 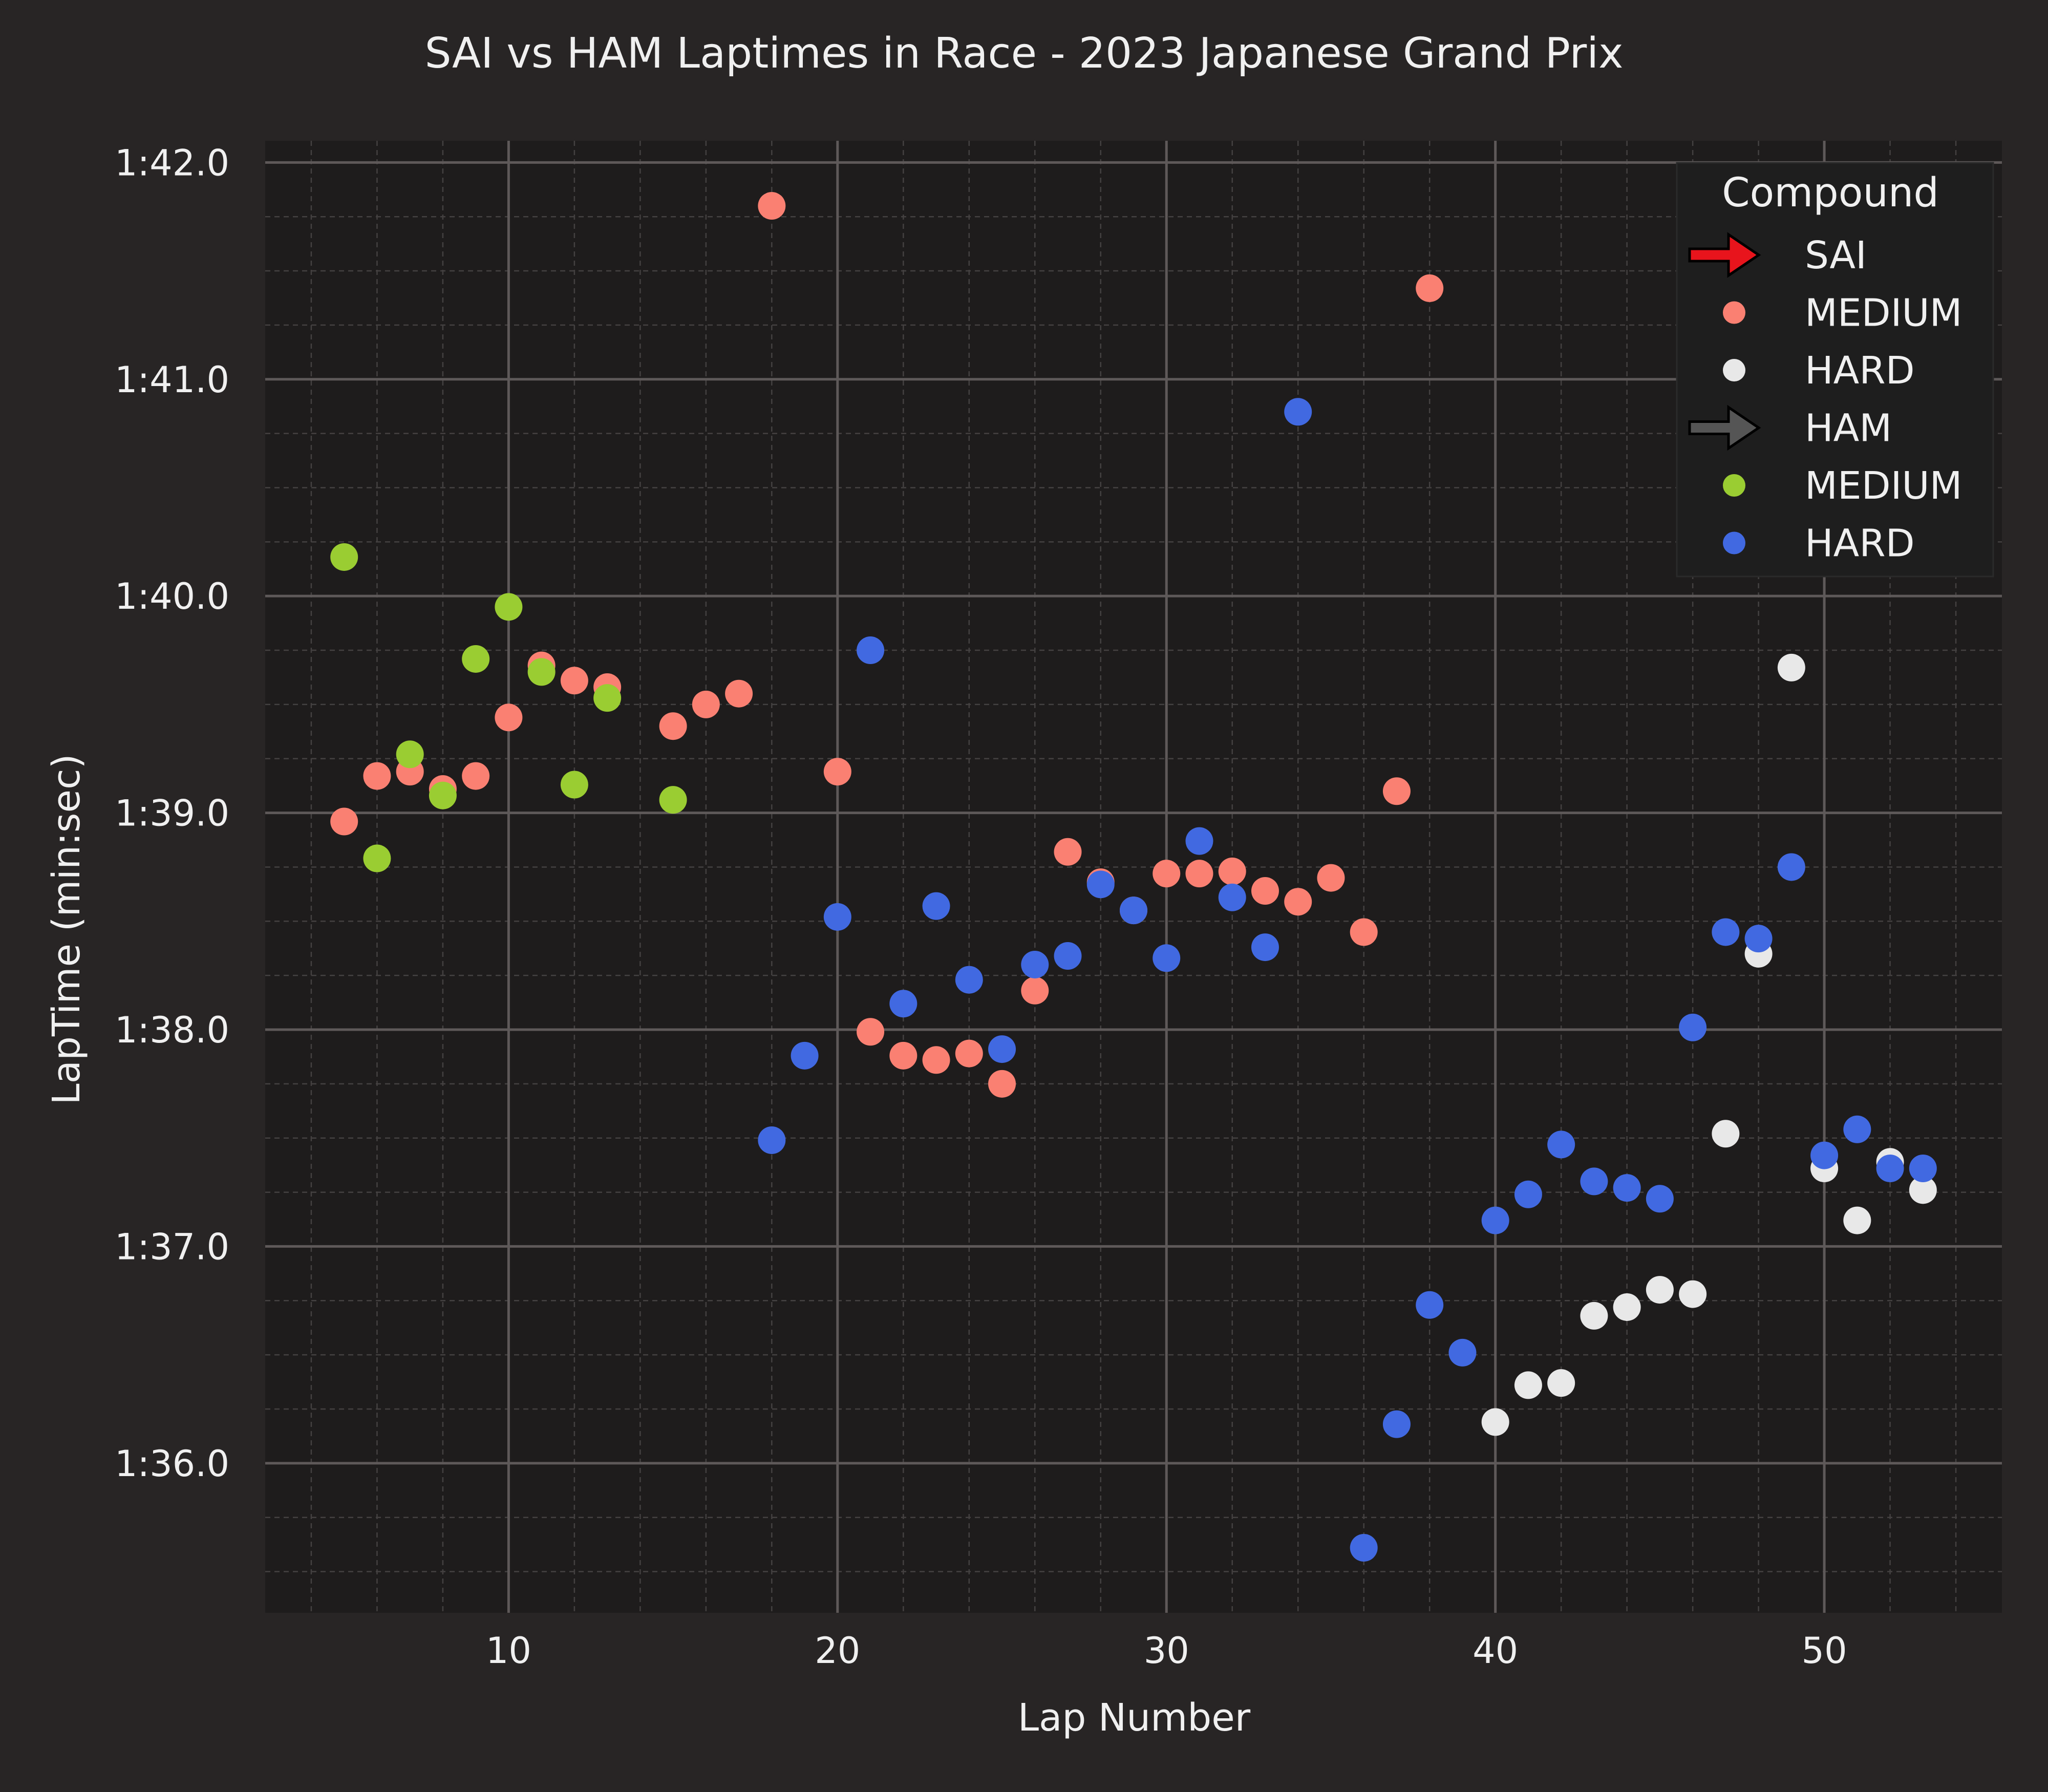 What do you see at coordinates (1824, 1651) in the screenshot?
I see `x-tick-label: 50` at bounding box center [1824, 1651].